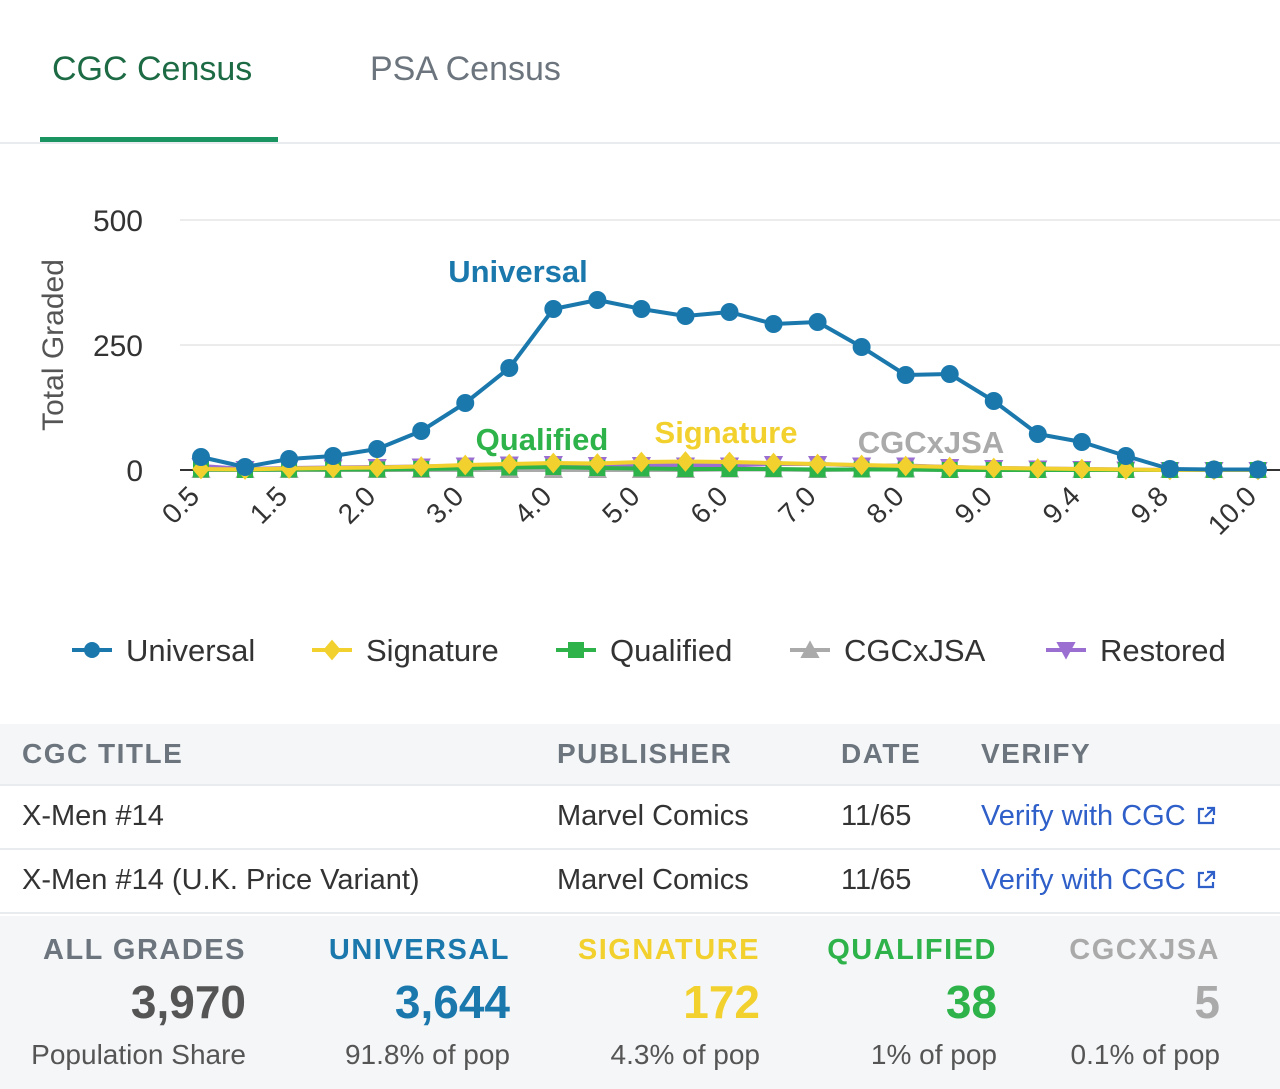 The image size is (1280, 1089). Describe the element at coordinates (332, 650) in the screenshot. I see `legend-marker-signature` at that location.